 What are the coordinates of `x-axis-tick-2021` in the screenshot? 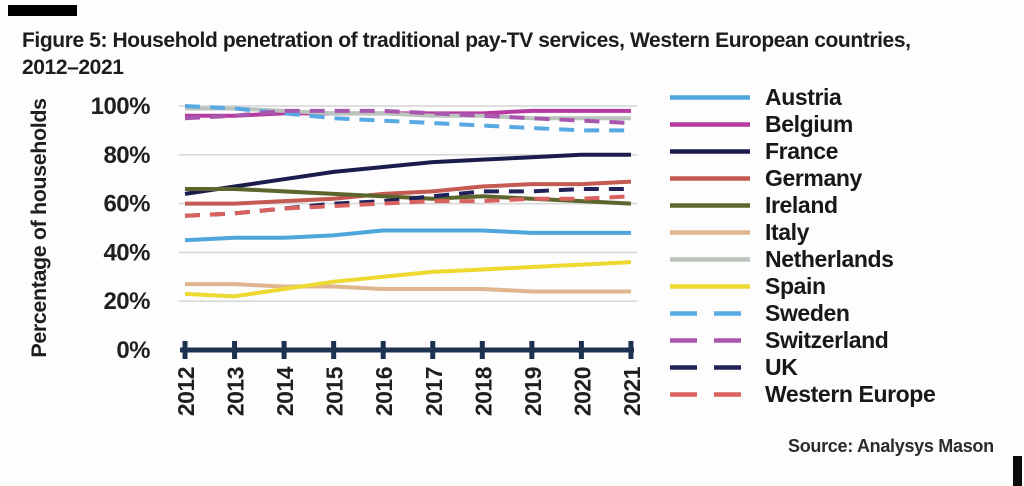 It's located at (631, 350).